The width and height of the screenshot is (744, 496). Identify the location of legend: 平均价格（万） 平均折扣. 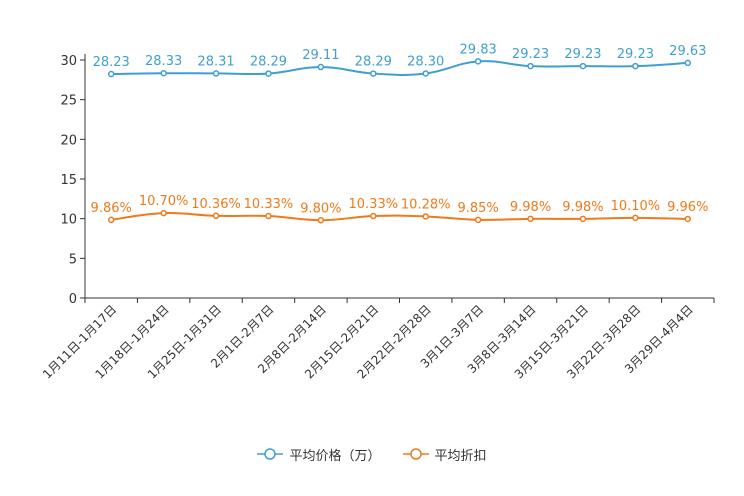
(372, 454).